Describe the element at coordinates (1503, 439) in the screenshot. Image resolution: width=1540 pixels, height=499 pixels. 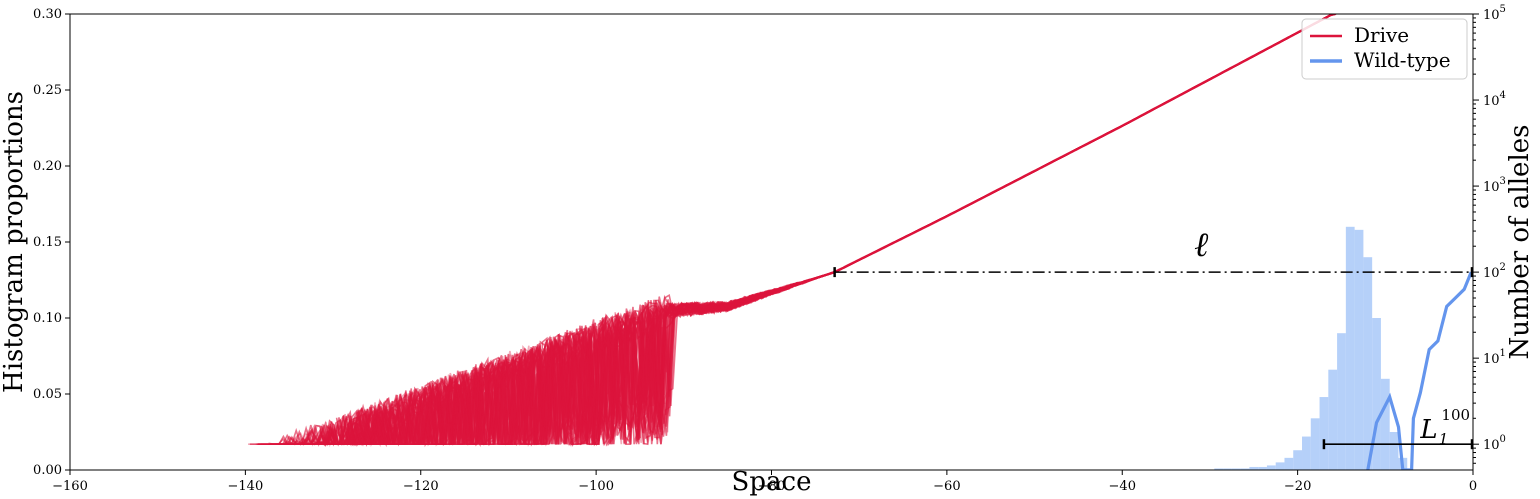
I see `y2-tick-exponent: 0` at that location.